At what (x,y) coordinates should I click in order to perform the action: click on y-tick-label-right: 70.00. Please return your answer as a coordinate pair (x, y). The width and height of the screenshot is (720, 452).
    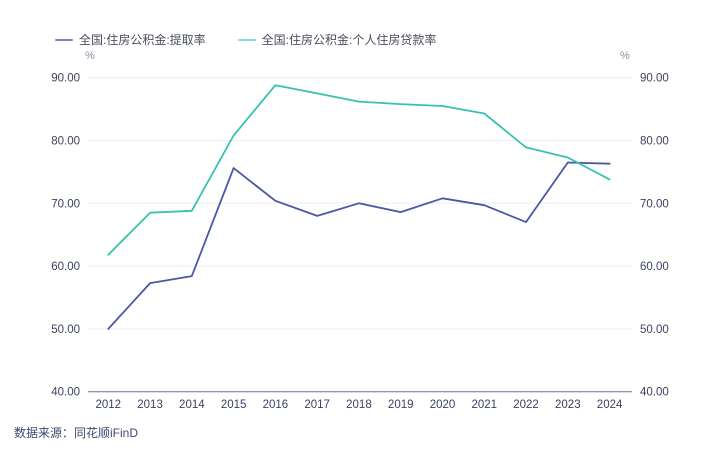
    Looking at the image, I should click on (654, 204).